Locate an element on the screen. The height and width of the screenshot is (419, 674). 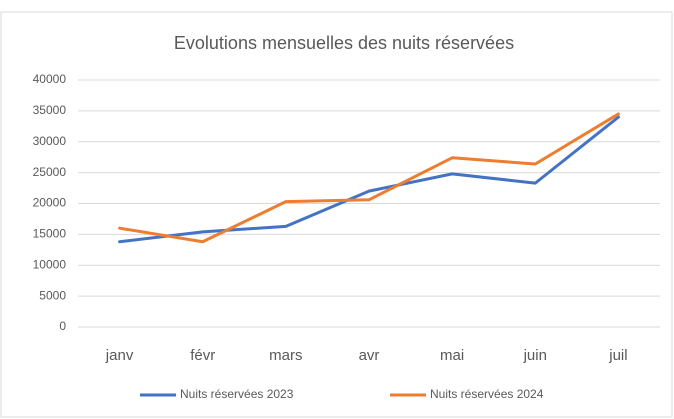
y-tick-label: 10000 is located at coordinates (50, 264).